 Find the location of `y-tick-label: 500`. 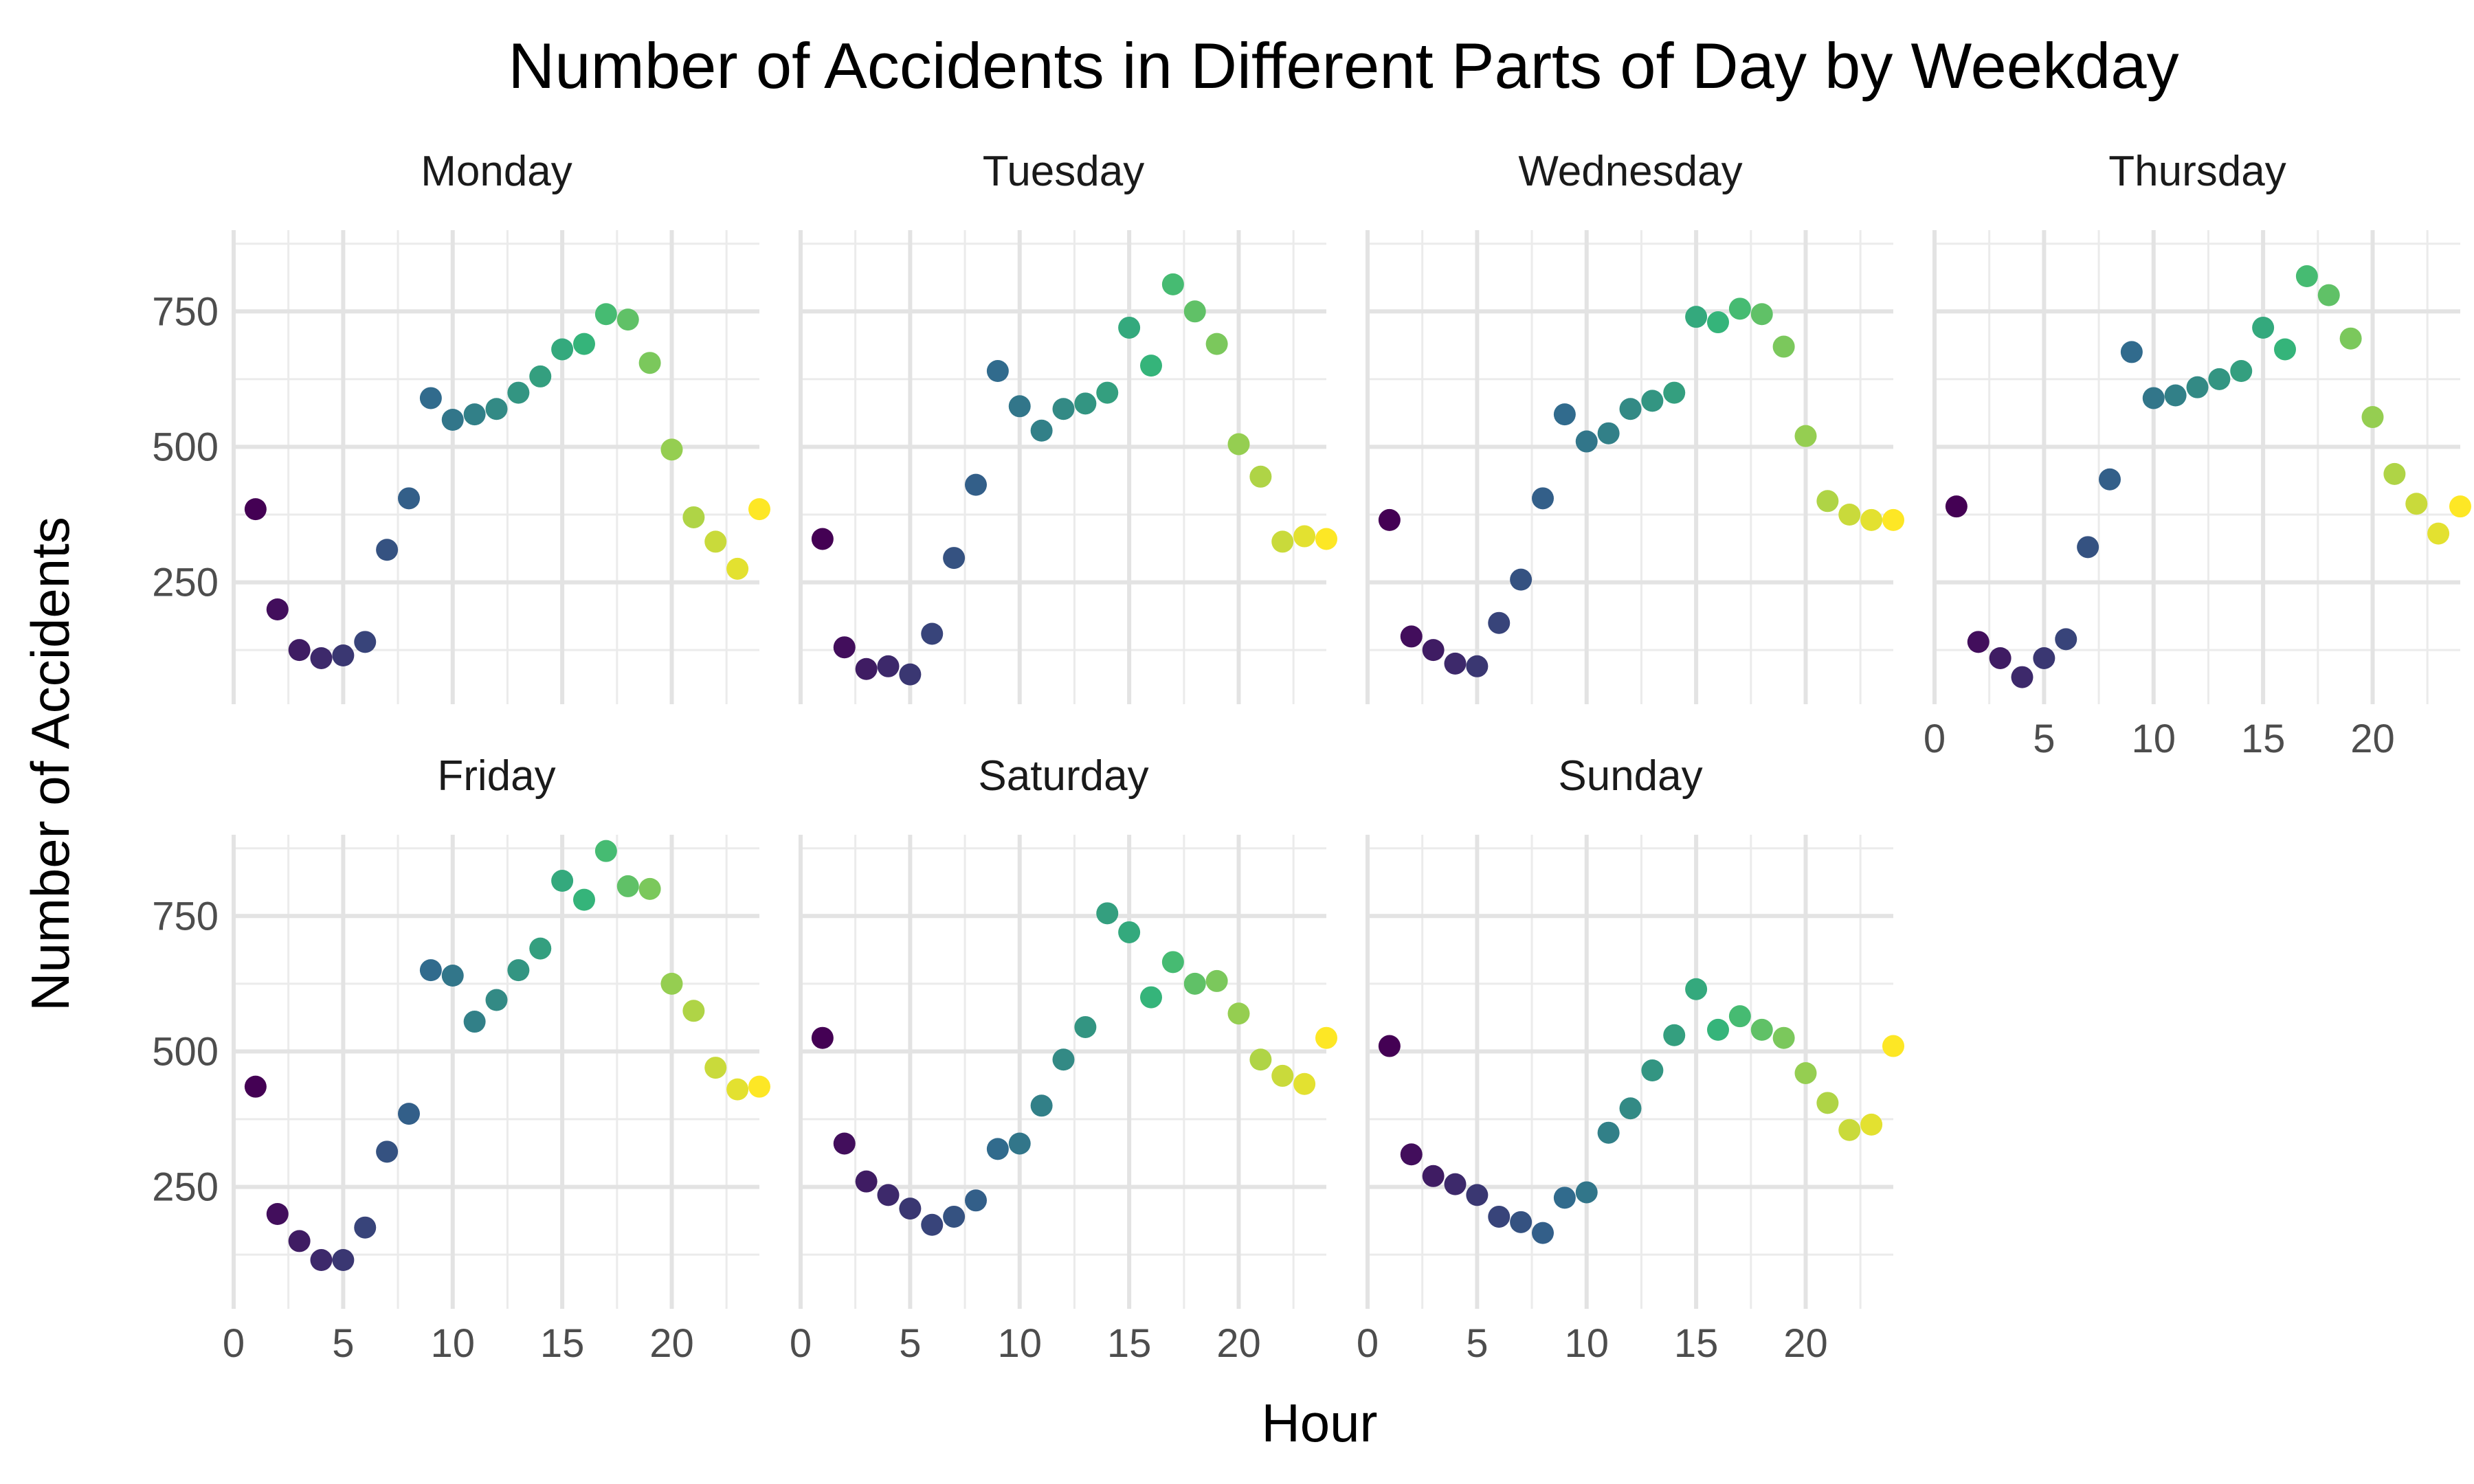

y-tick-label: 500 is located at coordinates (185, 1051).